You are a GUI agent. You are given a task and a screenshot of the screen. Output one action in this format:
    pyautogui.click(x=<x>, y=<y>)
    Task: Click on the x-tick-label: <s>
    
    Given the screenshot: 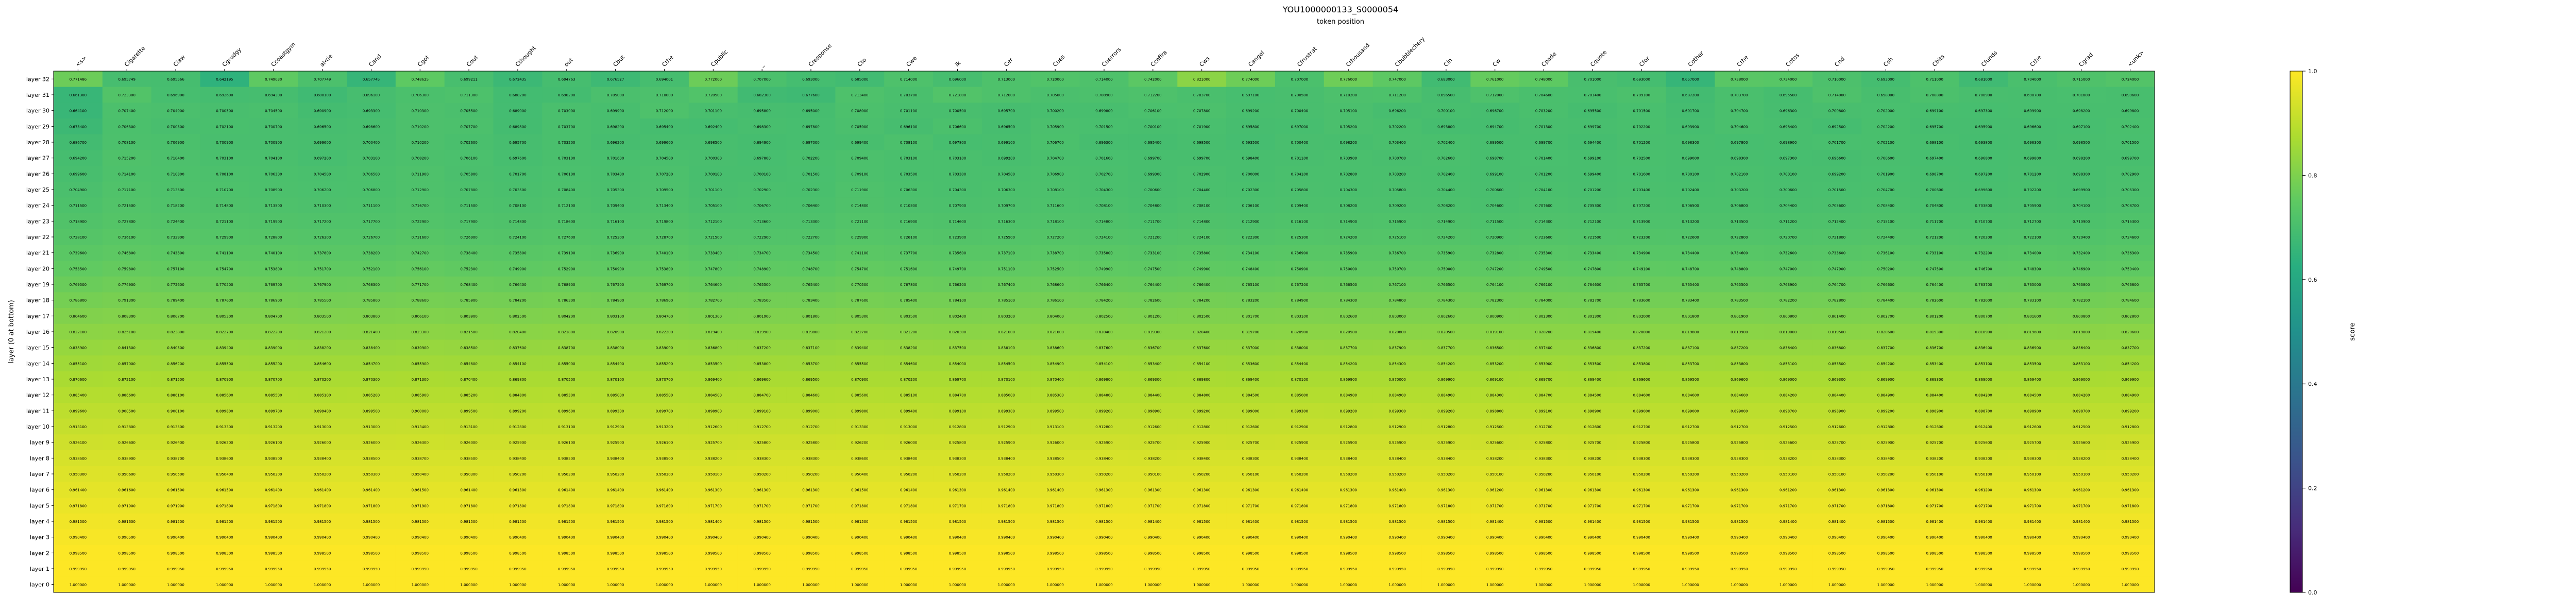 What is the action you would take?
    pyautogui.click(x=81, y=61)
    